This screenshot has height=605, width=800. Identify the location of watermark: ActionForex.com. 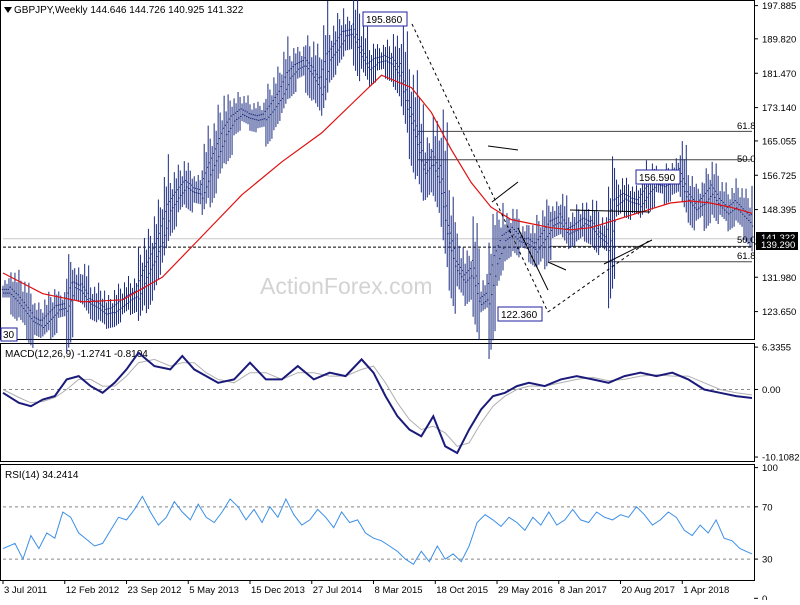
(346, 286).